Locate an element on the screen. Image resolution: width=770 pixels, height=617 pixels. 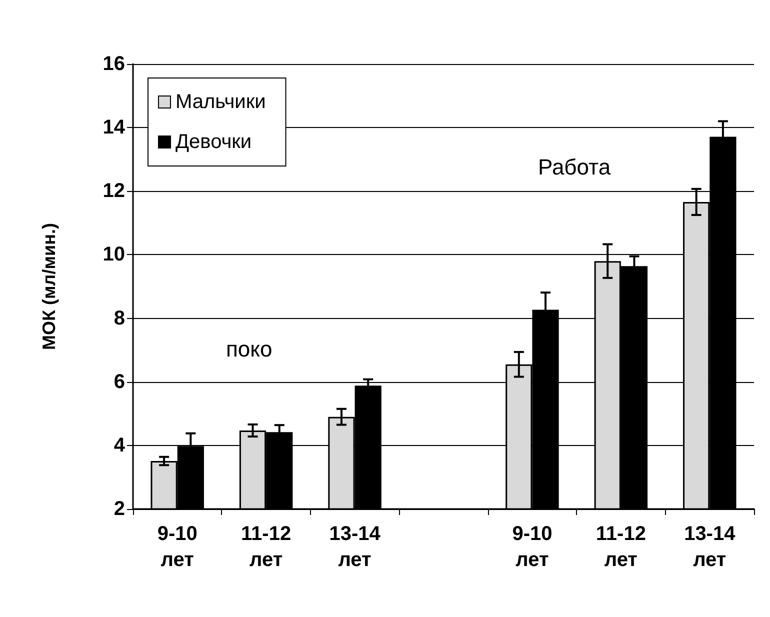
y-tick-label: 14 is located at coordinates (114, 127).